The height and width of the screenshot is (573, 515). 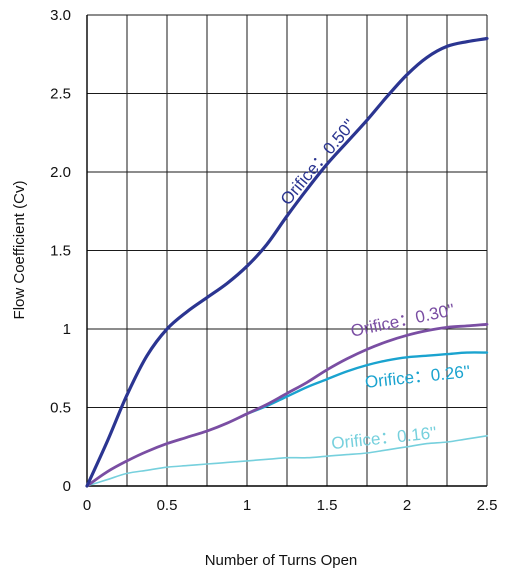 What do you see at coordinates (402, 320) in the screenshot?
I see `series-label: Orifice：0.30''` at bounding box center [402, 320].